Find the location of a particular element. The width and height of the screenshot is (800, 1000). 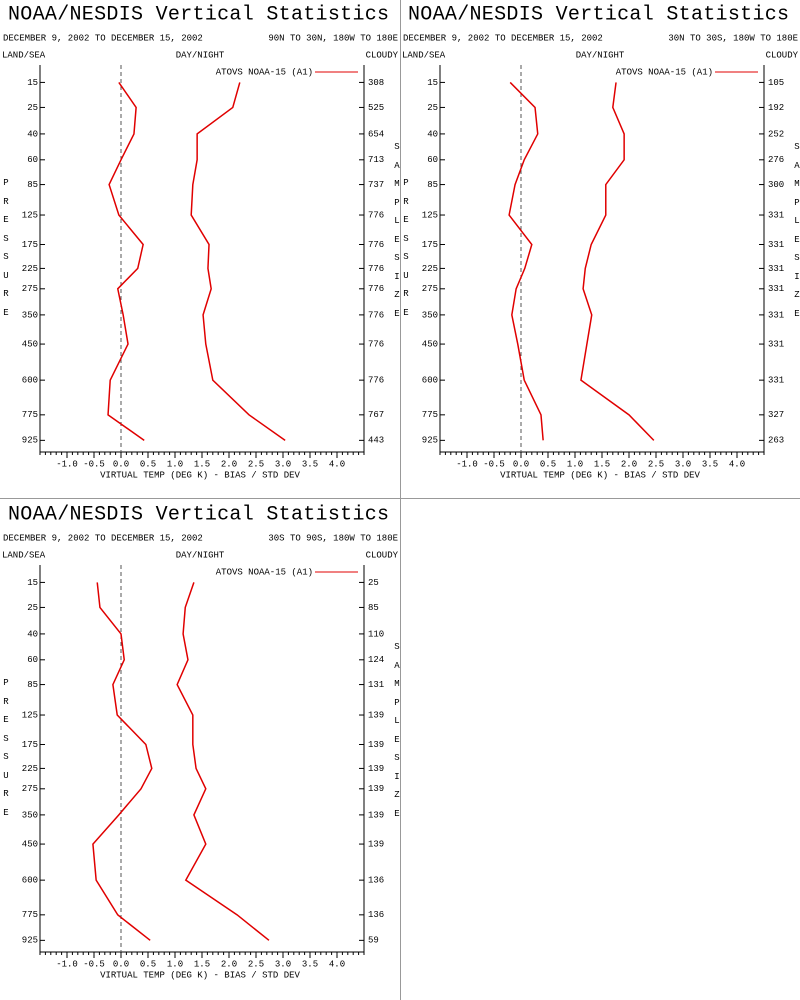

y-tick-label: 600 is located at coordinates (30, 881).